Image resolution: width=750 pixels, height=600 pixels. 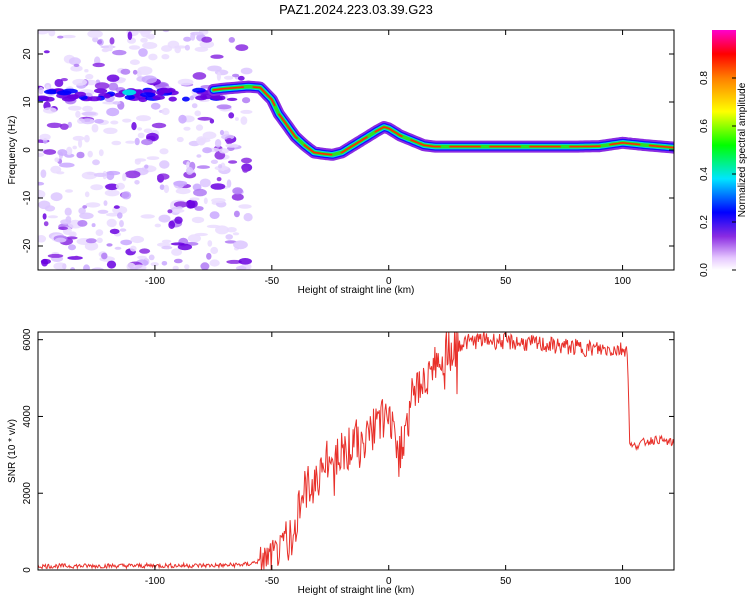 I want to click on y-tick-label: 10, so click(x=27, y=102).